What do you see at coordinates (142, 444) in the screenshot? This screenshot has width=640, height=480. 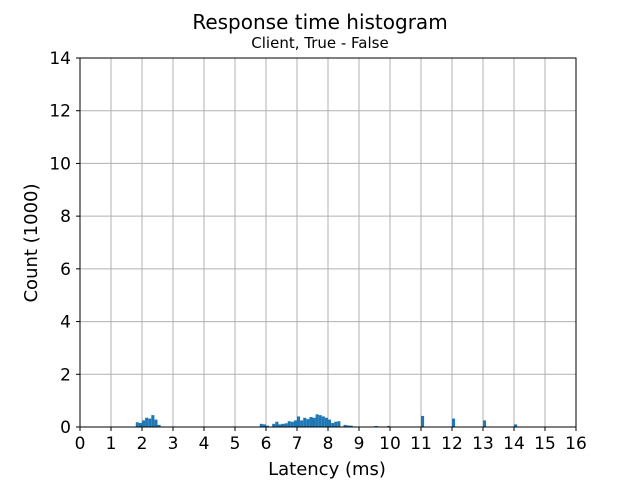 I see `x-tick-label: 2` at bounding box center [142, 444].